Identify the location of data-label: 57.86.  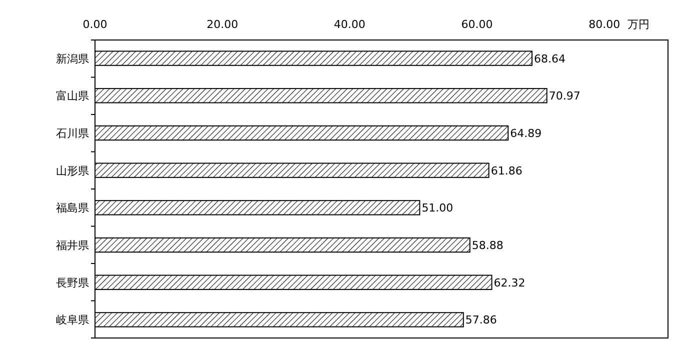
(481, 320).